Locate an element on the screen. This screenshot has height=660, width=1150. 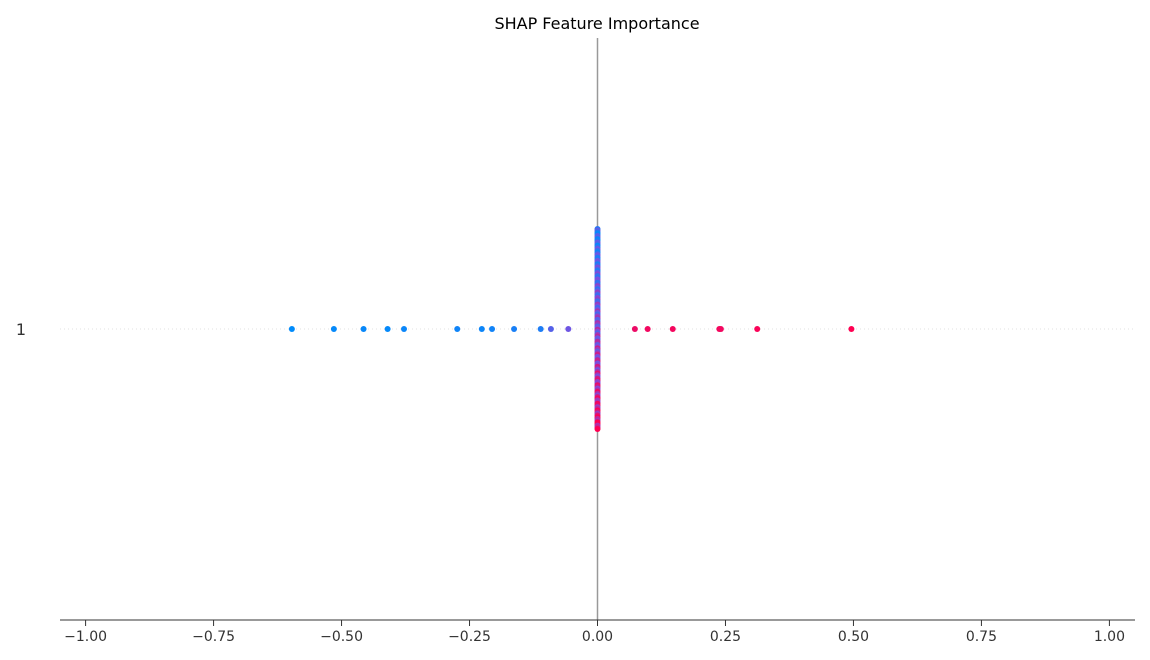
x-tick-label: −0.75 is located at coordinates (213, 637).